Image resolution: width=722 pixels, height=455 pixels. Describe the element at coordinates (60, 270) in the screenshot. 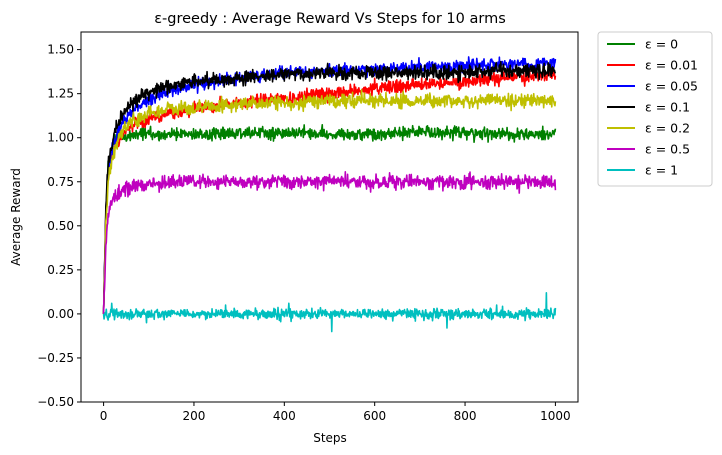

I see `y-tick-label: 0.25` at that location.